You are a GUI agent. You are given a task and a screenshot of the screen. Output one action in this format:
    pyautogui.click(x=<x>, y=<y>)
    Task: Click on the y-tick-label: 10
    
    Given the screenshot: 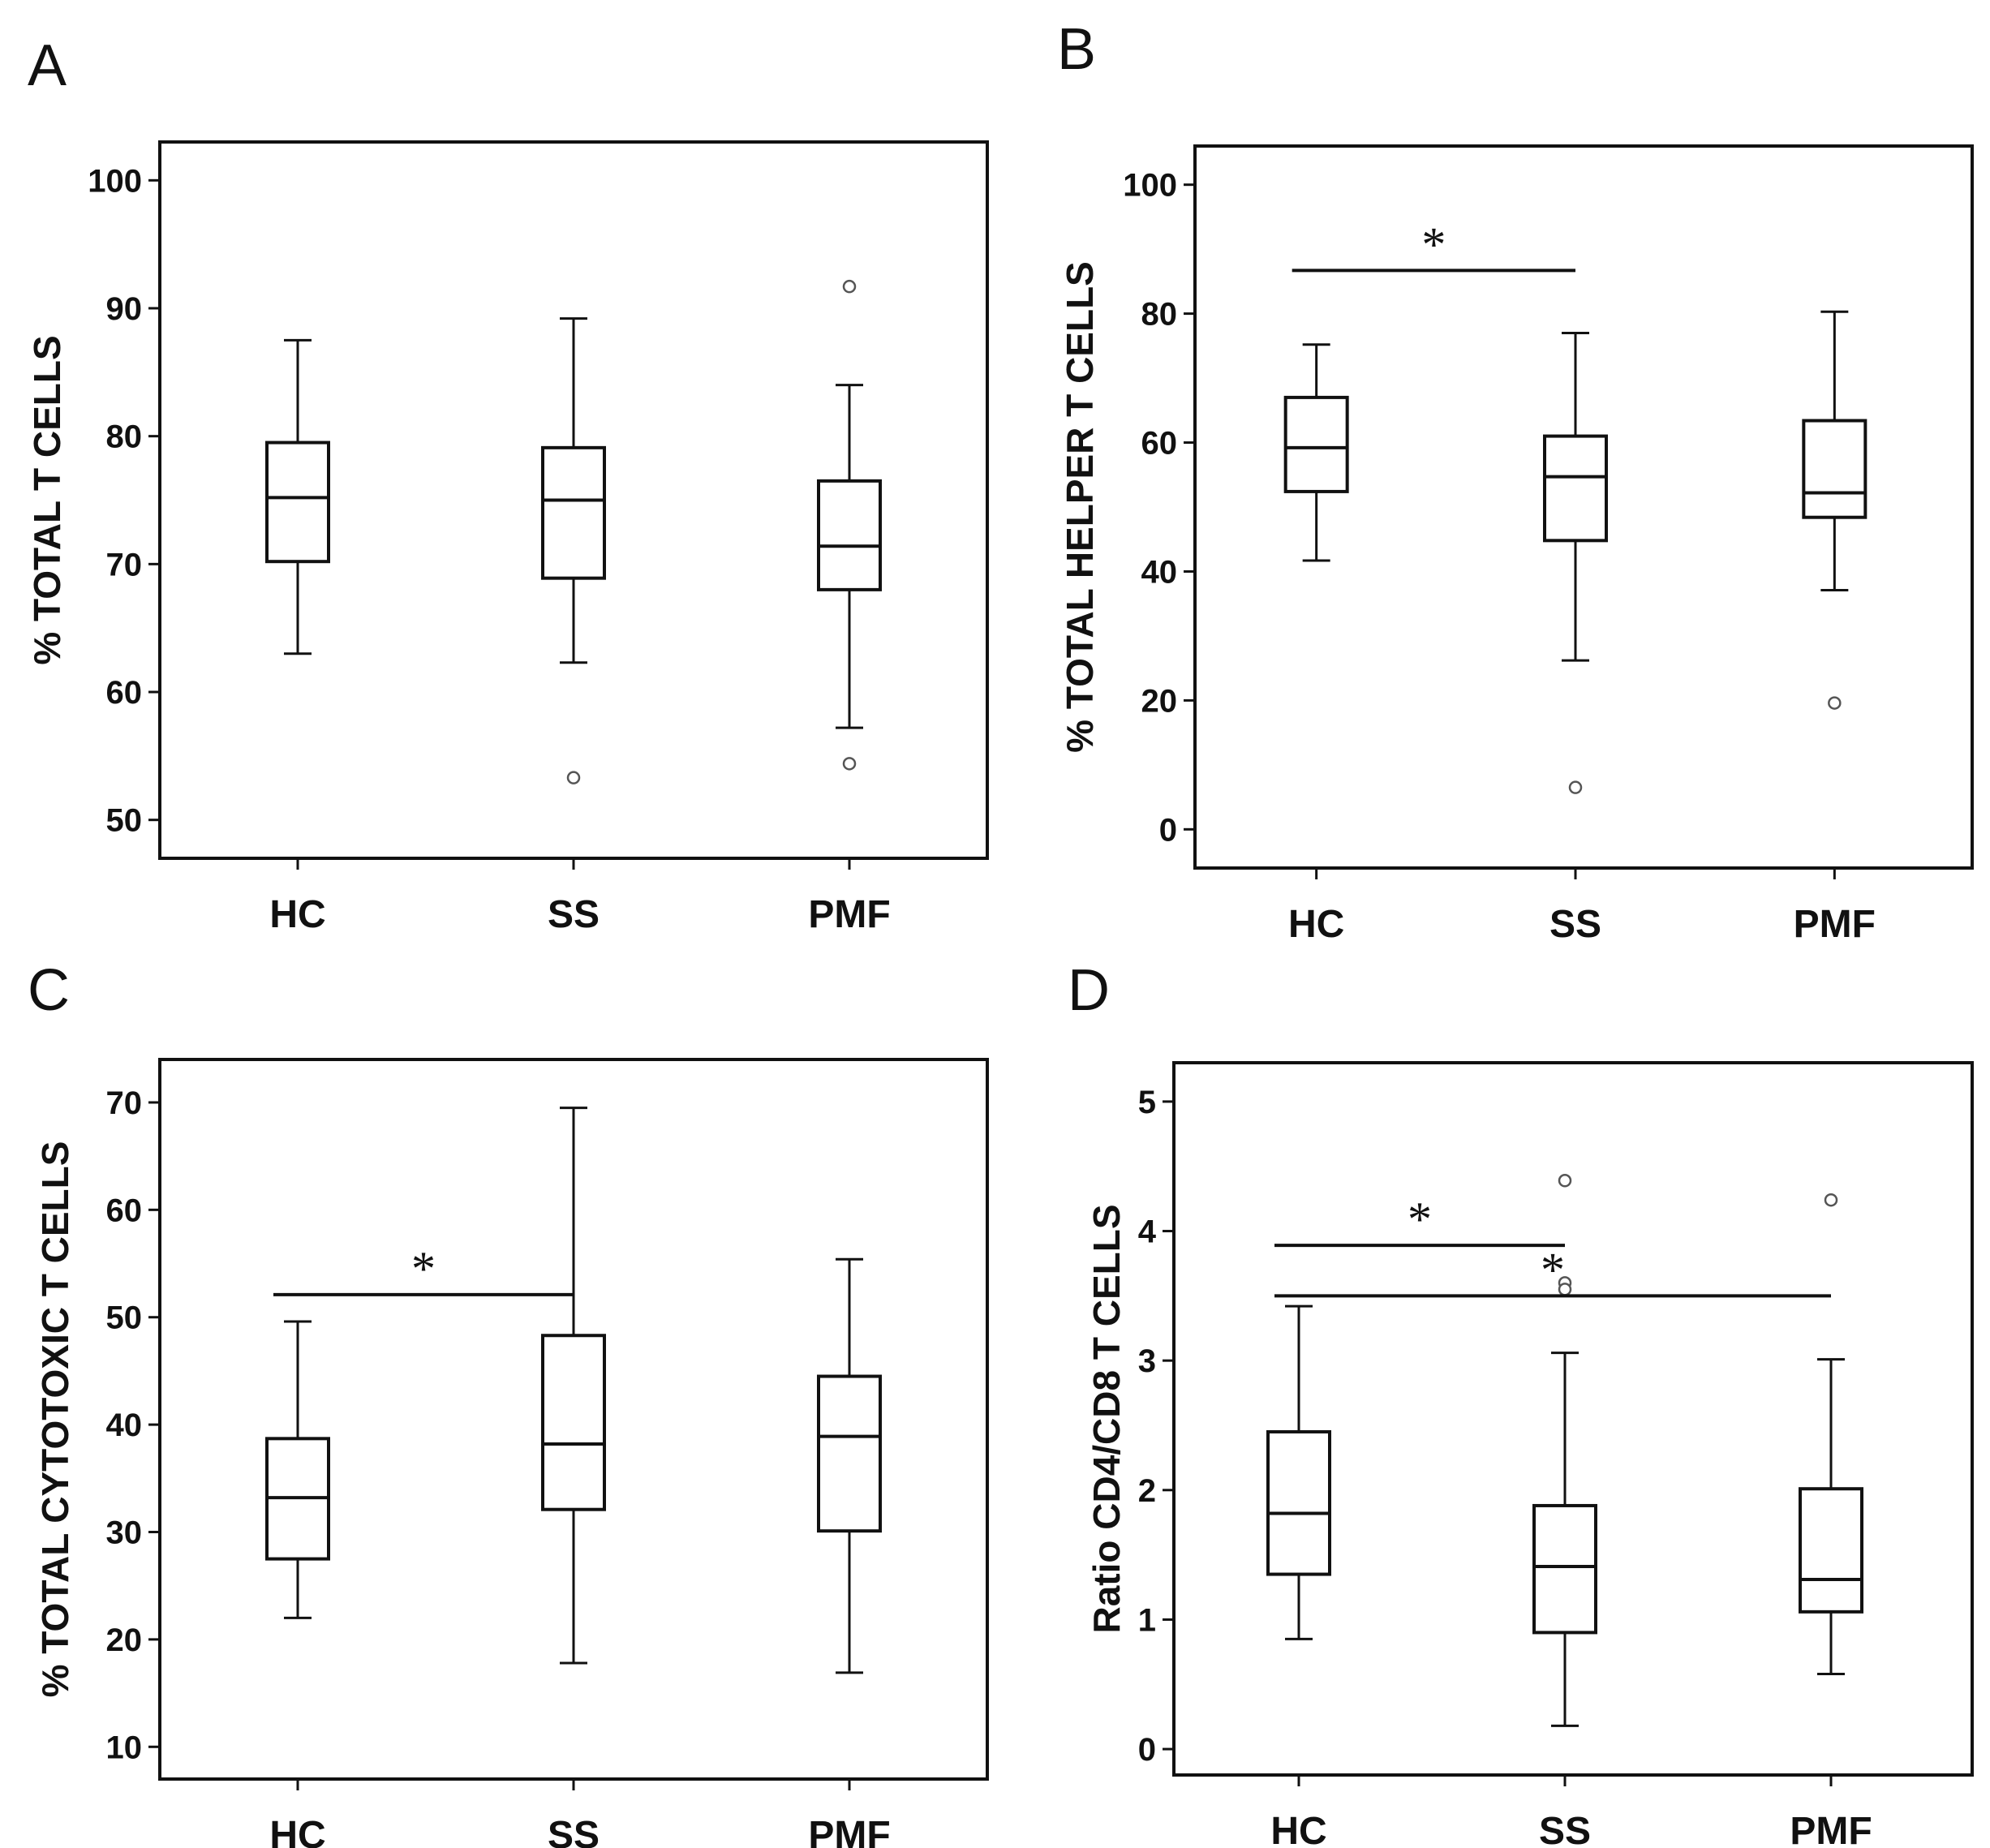 What is the action you would take?
    pyautogui.click(x=125, y=1747)
    